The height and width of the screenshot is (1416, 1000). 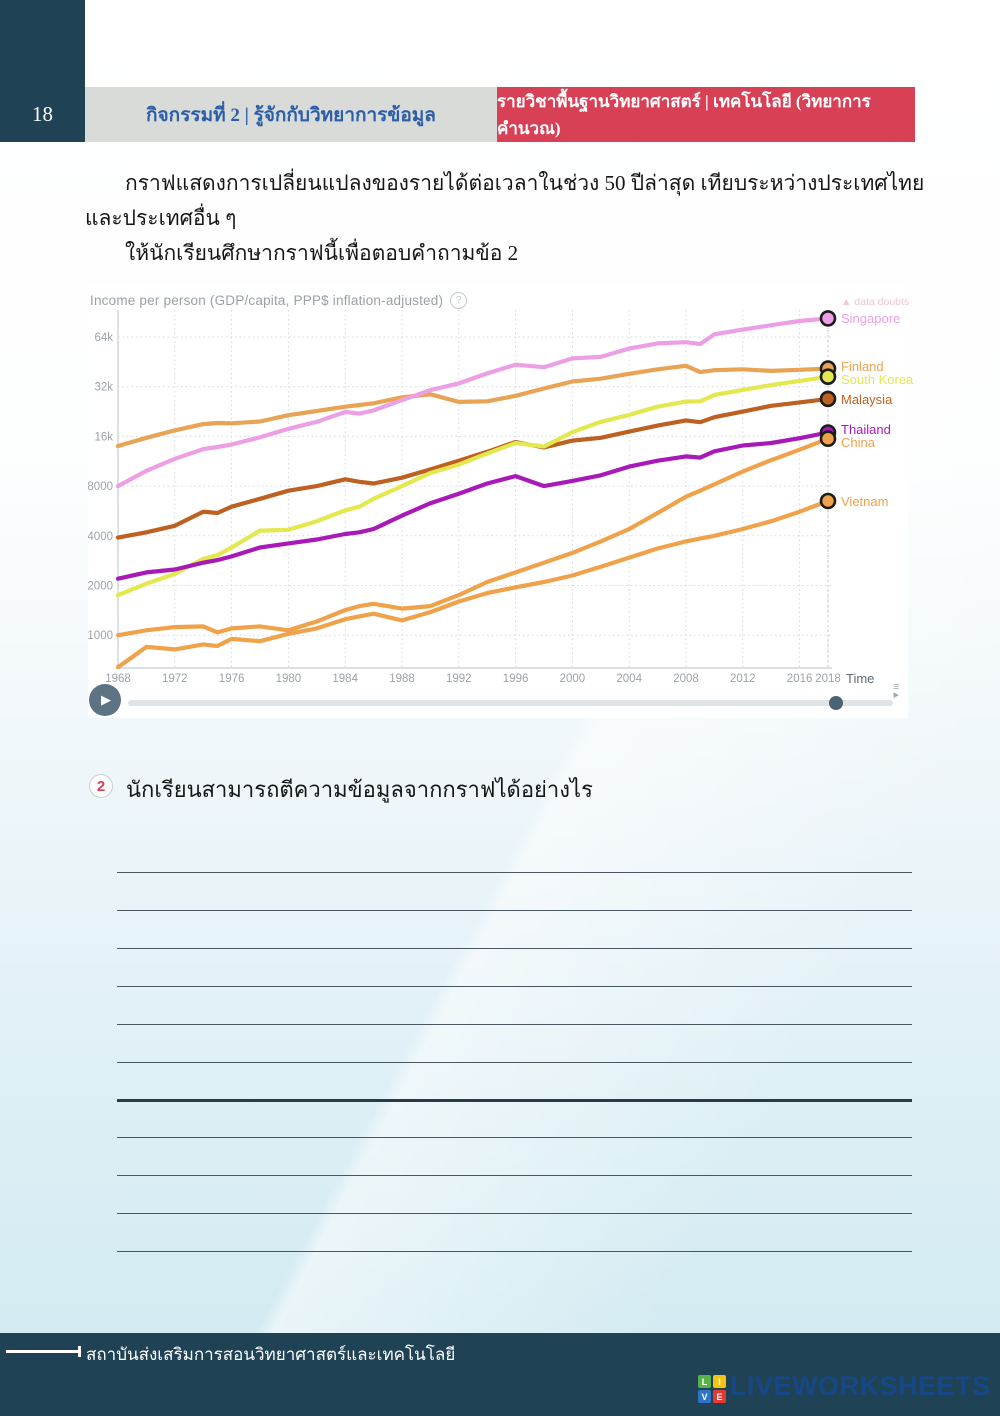 I want to click on series-line-south-korea, so click(x=473, y=486).